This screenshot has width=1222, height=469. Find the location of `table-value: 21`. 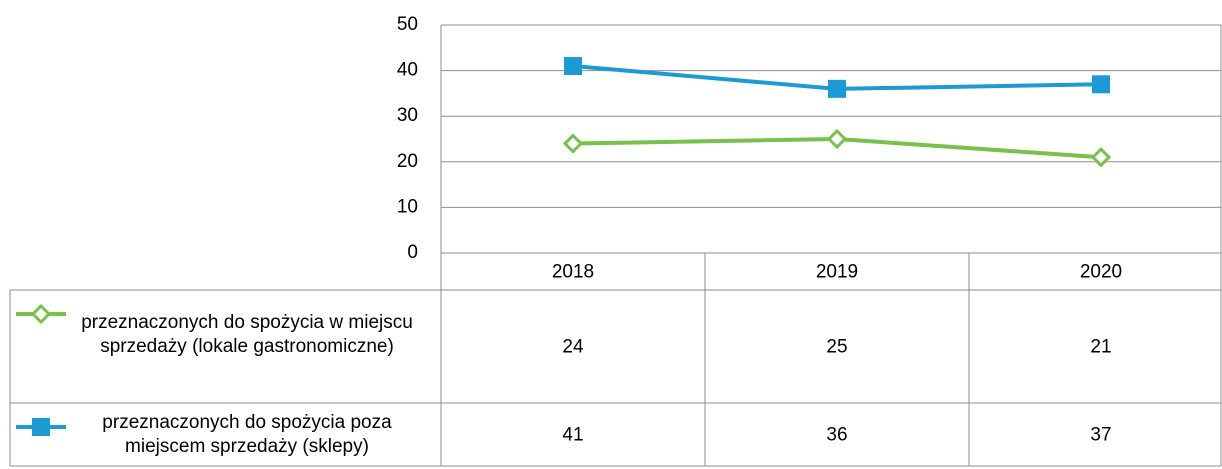

table-value: 21 is located at coordinates (1100, 347).